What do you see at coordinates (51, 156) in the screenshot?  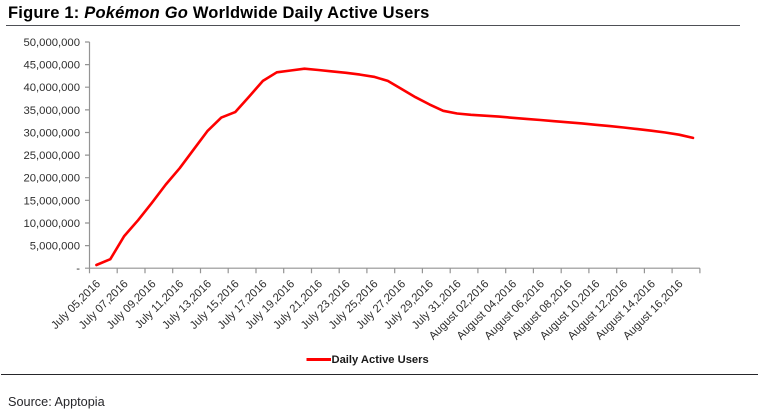 I see `svg-text: 25,000,000` at bounding box center [51, 156].